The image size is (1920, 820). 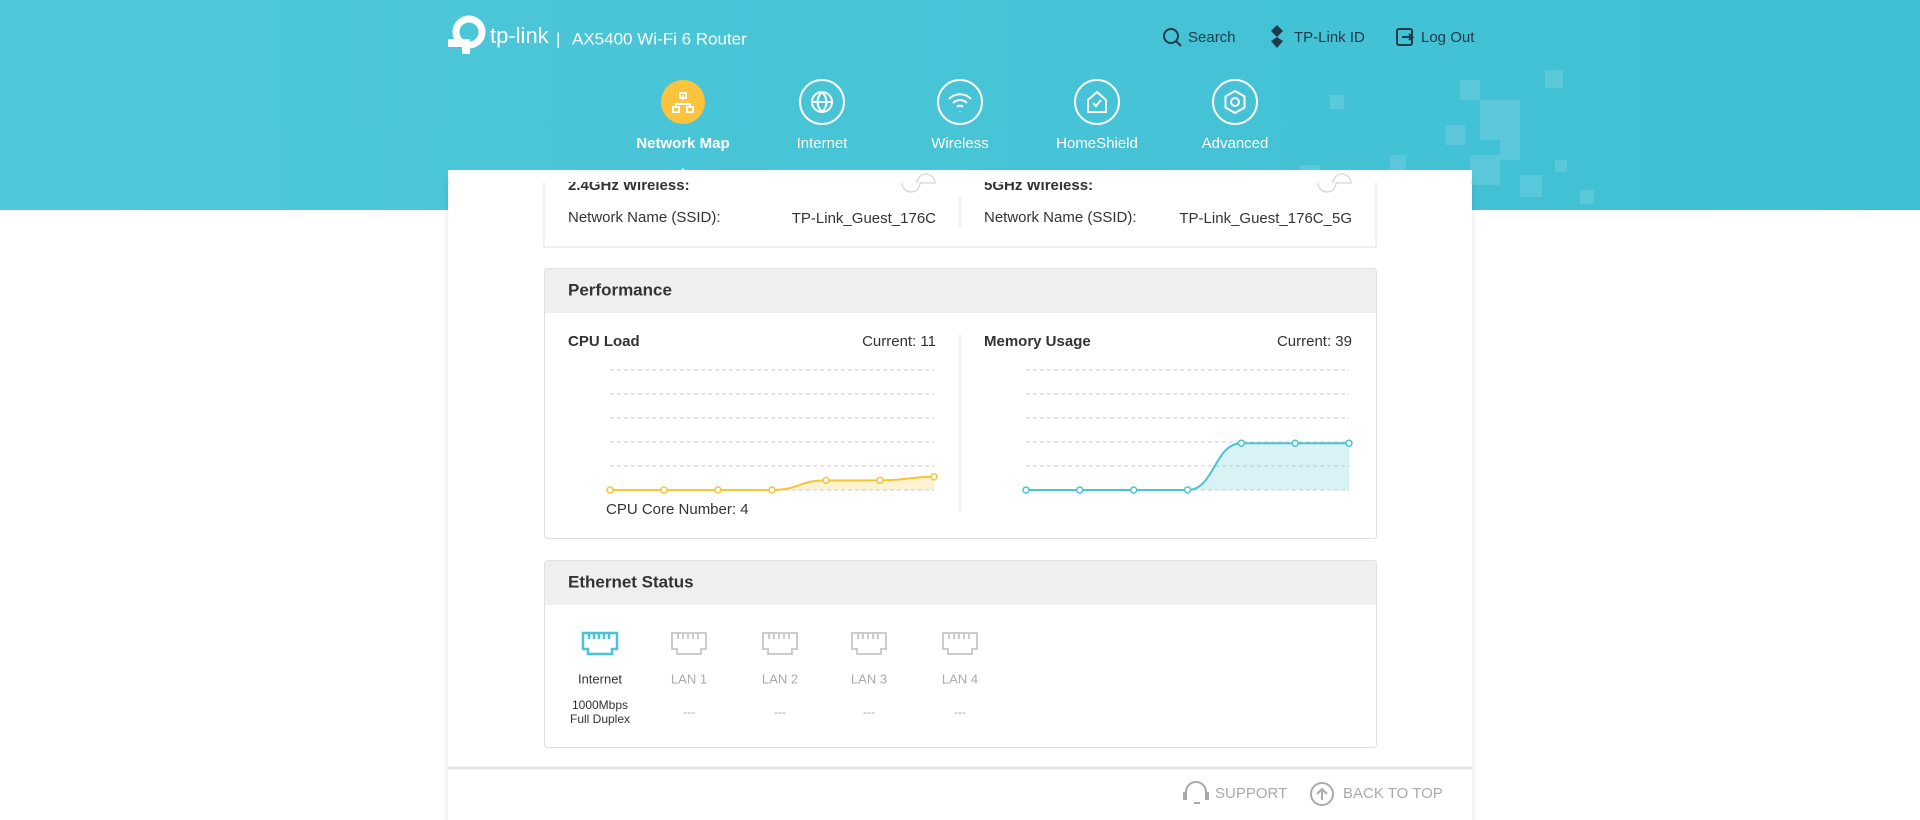 What do you see at coordinates (1212, 37) in the screenshot?
I see `link-text: Search` at bounding box center [1212, 37].